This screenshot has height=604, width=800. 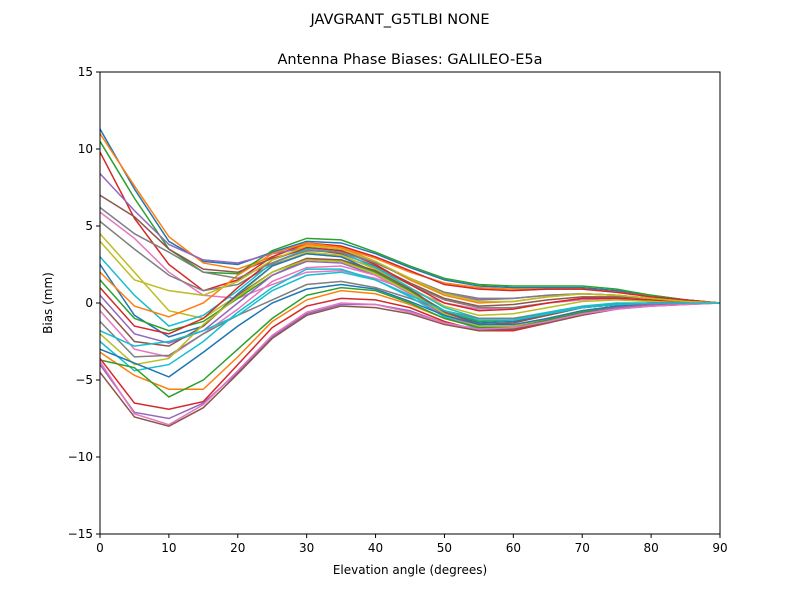 What do you see at coordinates (80, 534) in the screenshot?
I see `y-tick-label: −15` at bounding box center [80, 534].